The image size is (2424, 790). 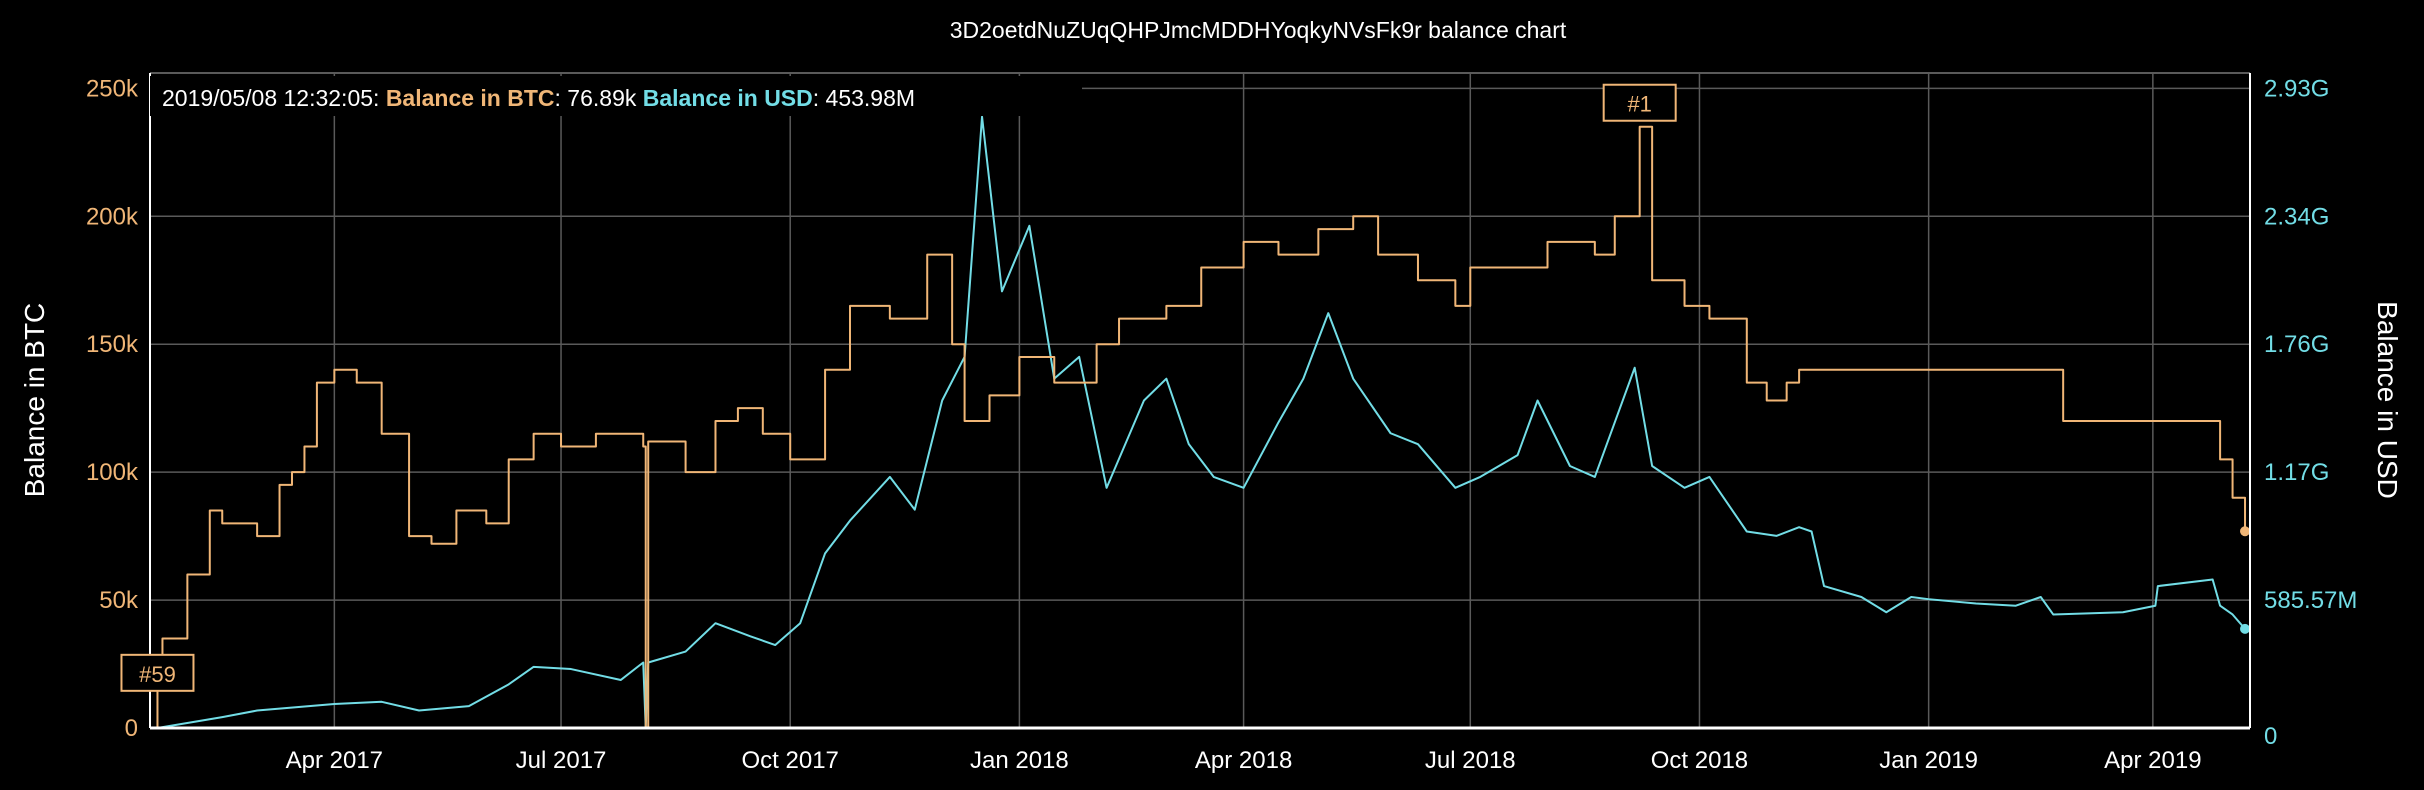 What do you see at coordinates (790, 760) in the screenshot?
I see `x-tick-label: Oct 2017` at bounding box center [790, 760].